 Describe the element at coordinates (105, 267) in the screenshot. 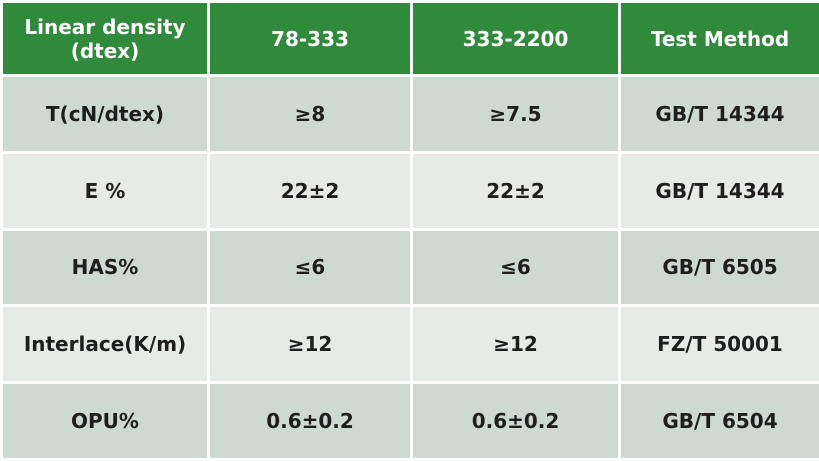

I see `table-cell: HAS%` at that location.